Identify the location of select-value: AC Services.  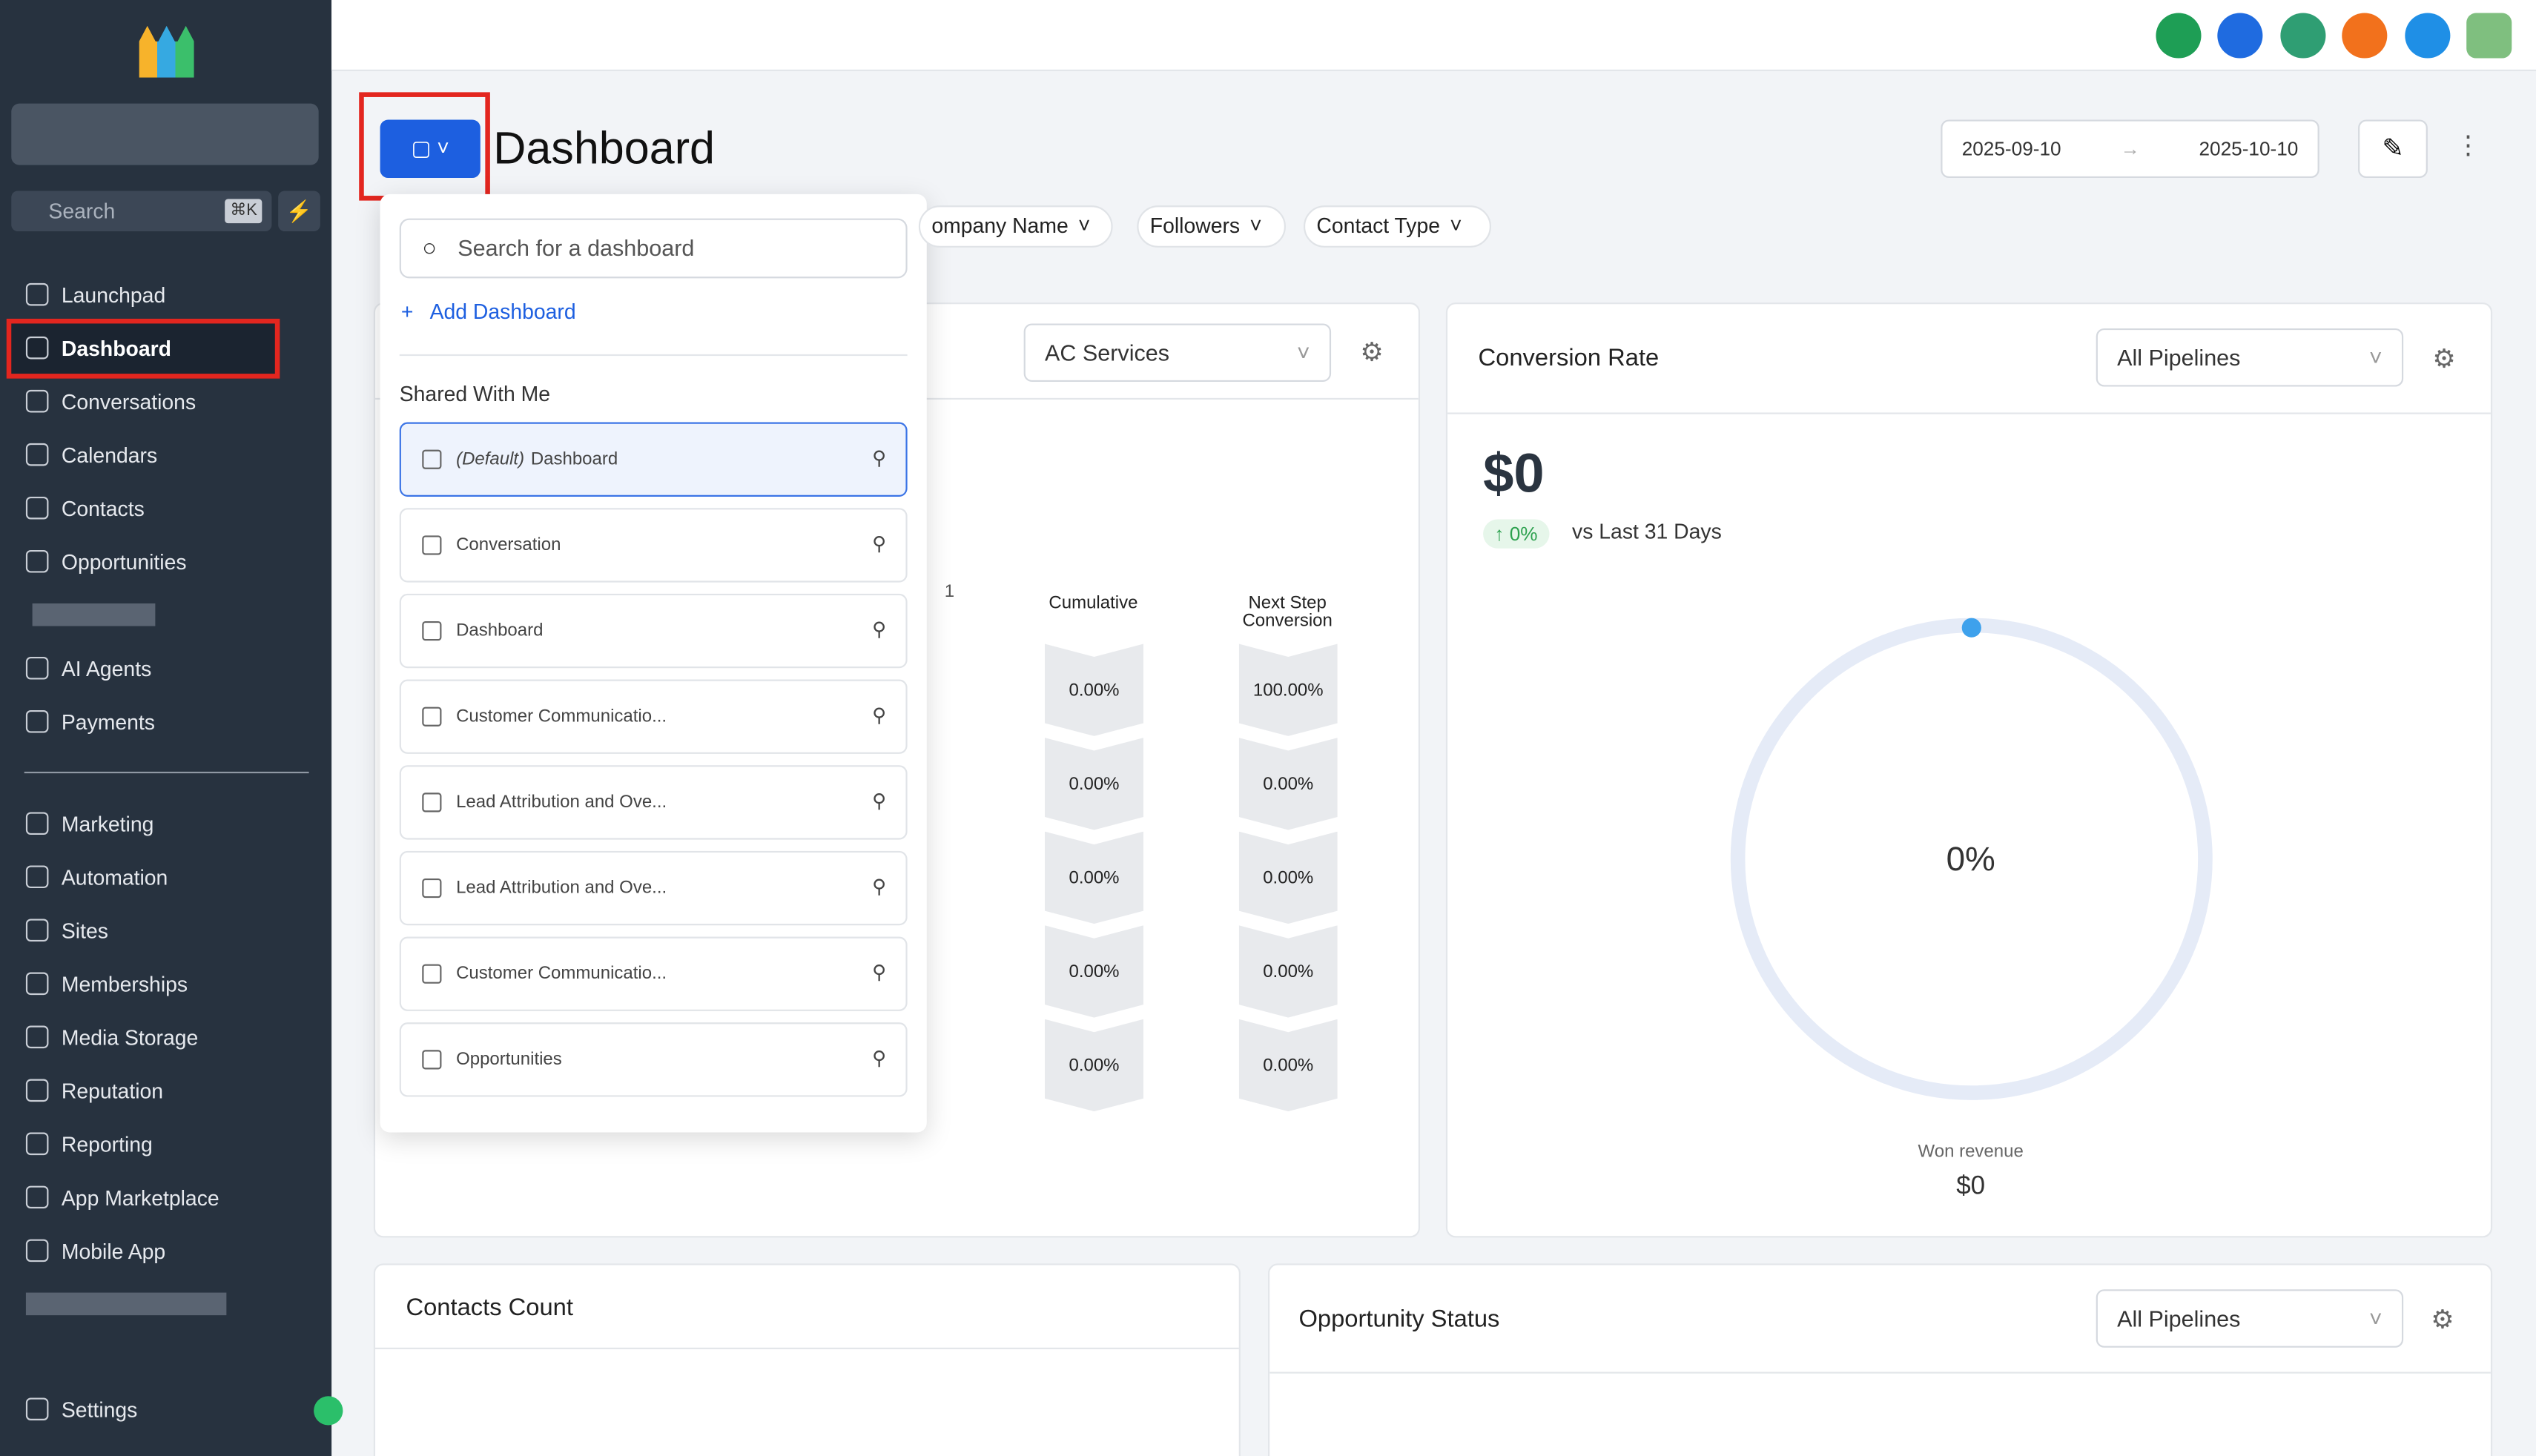
(1107, 353).